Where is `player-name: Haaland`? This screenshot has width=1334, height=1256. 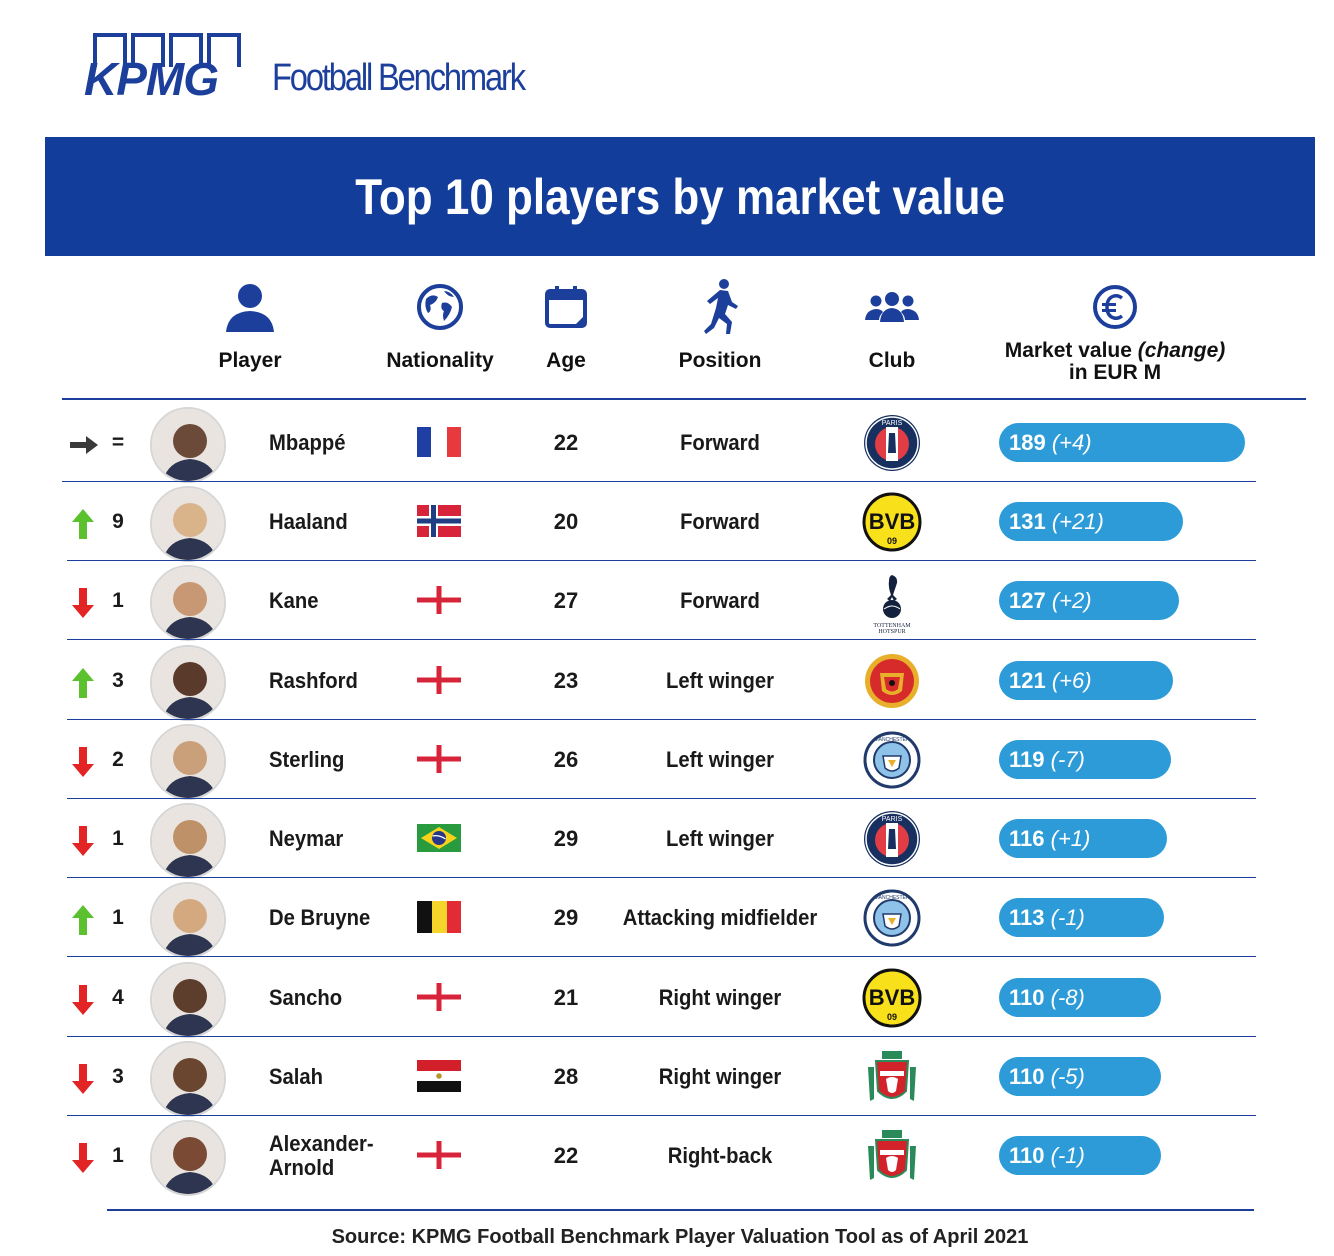 player-name: Haaland is located at coordinates (308, 521).